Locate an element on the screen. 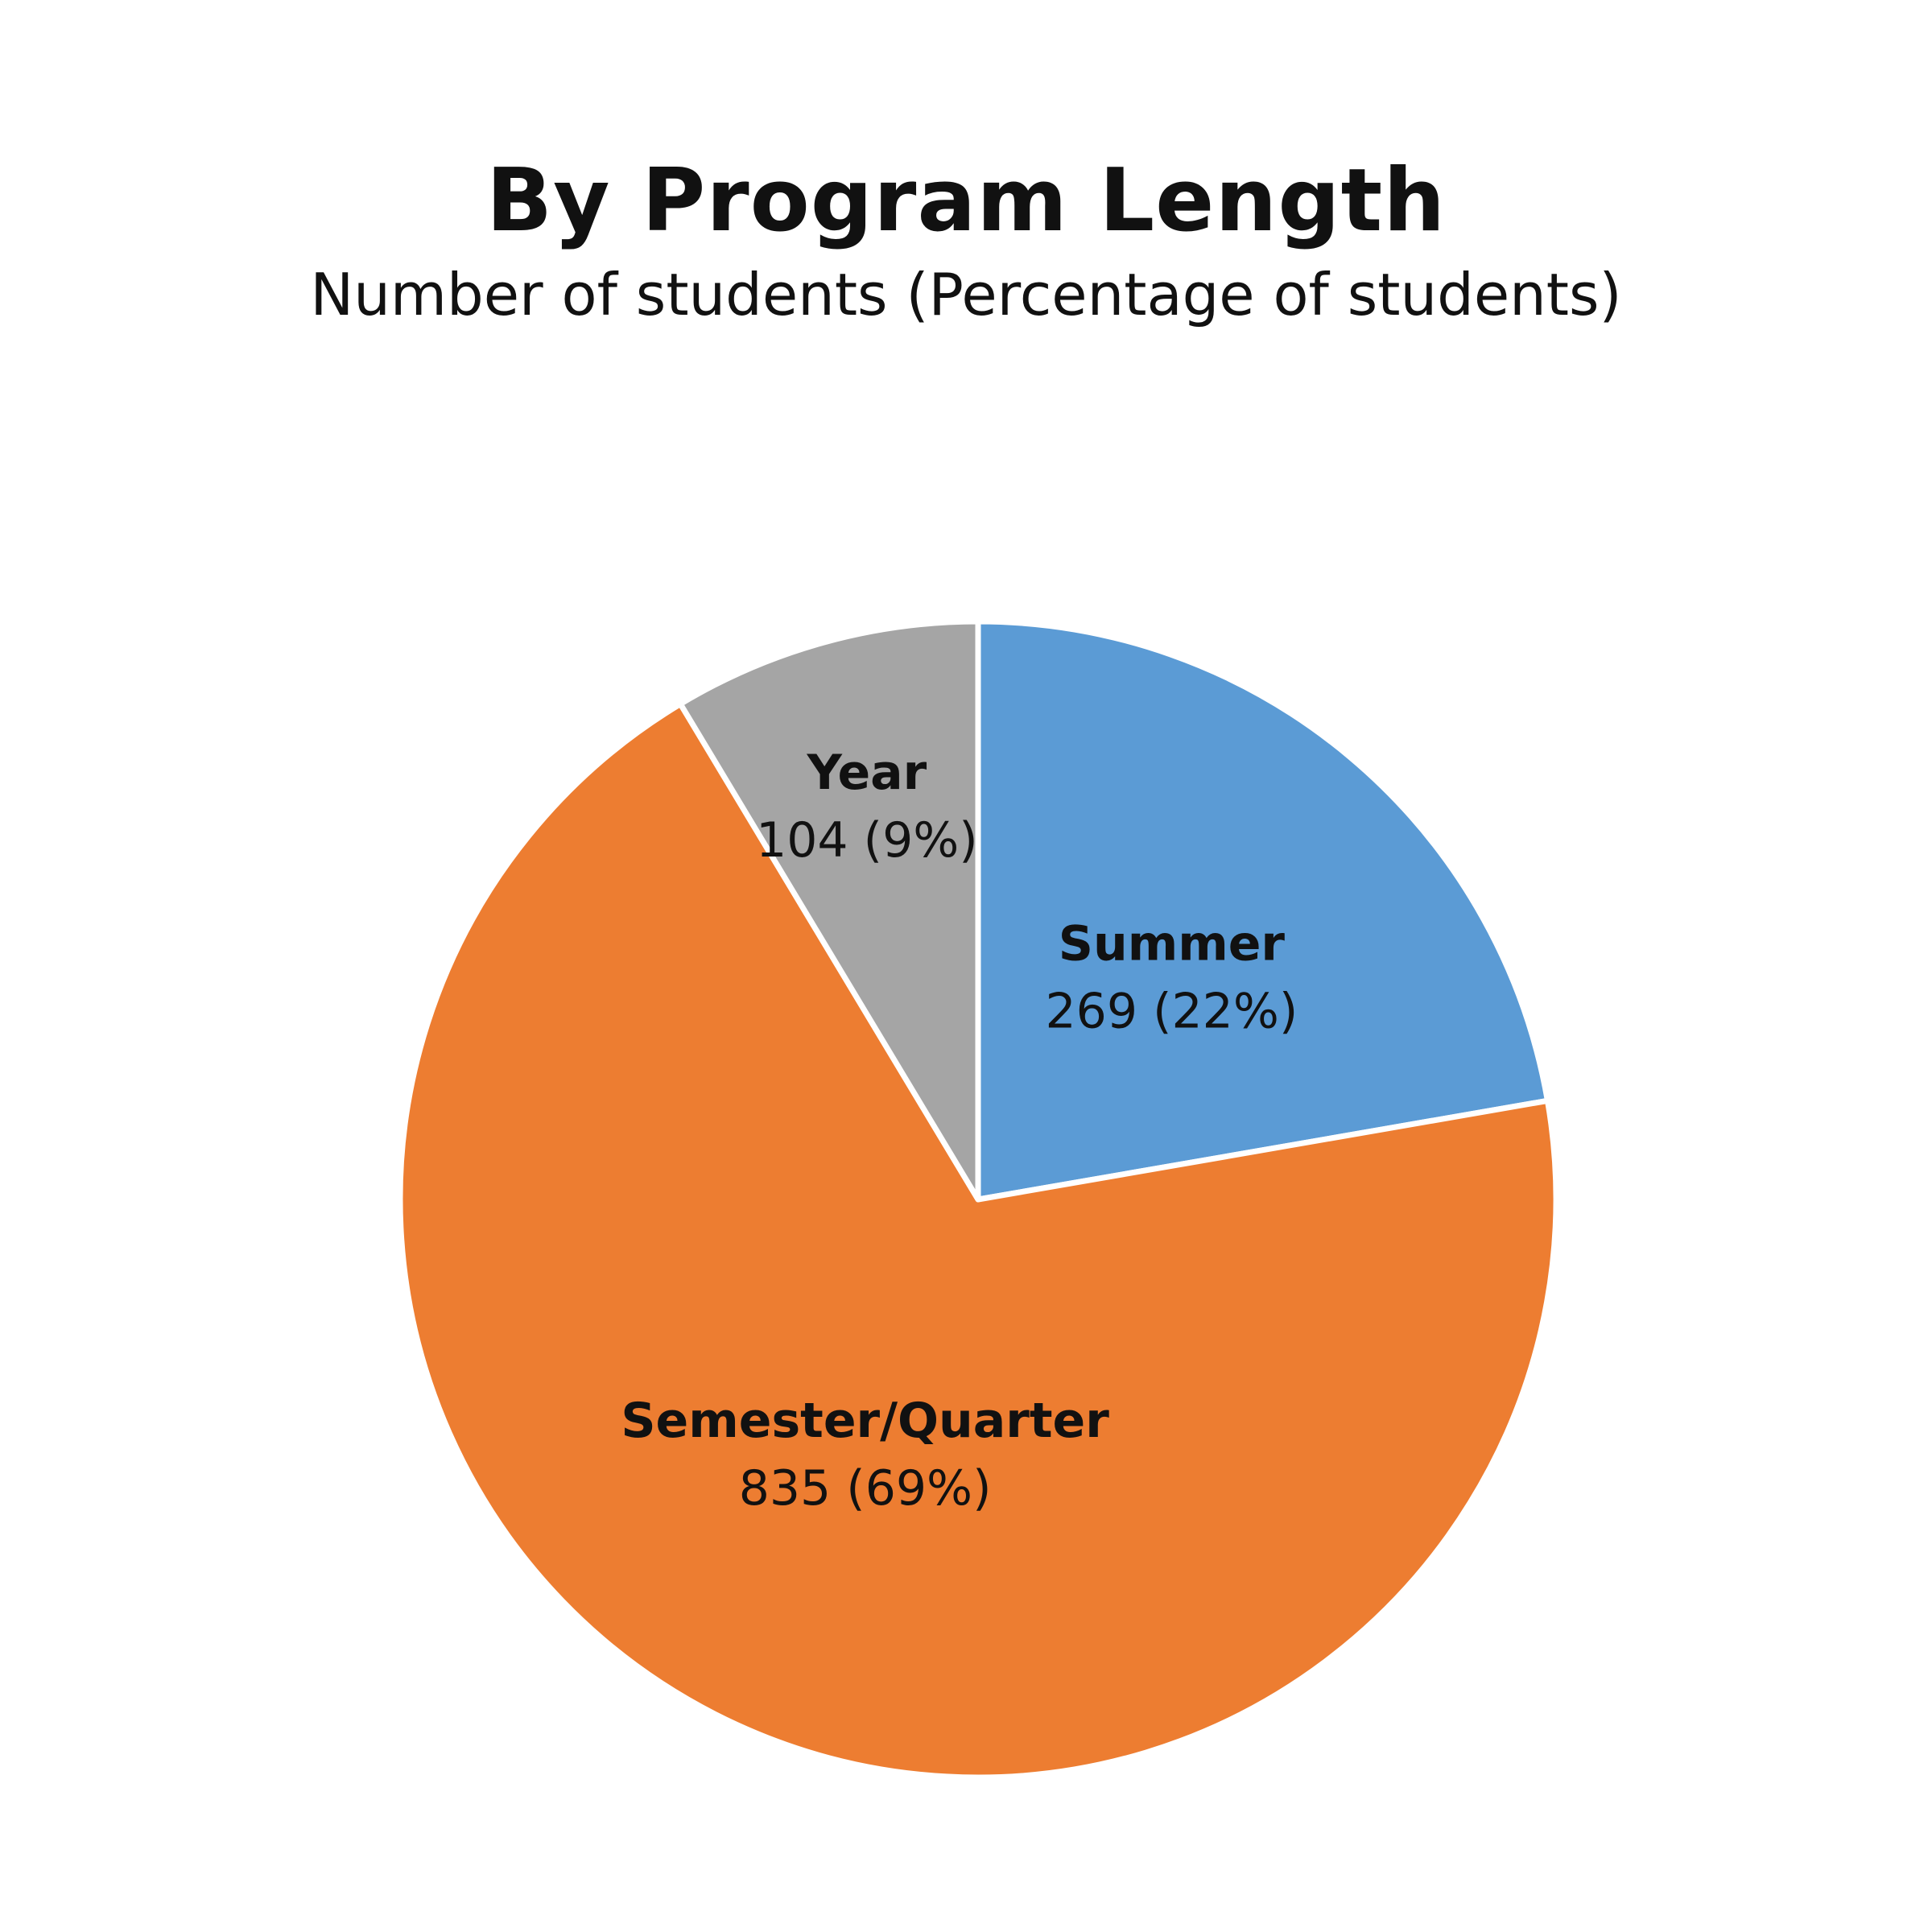 This screenshot has height=1932, width=1932. slice-value-label-summer: 269 (22%) is located at coordinates (1172, 1011).